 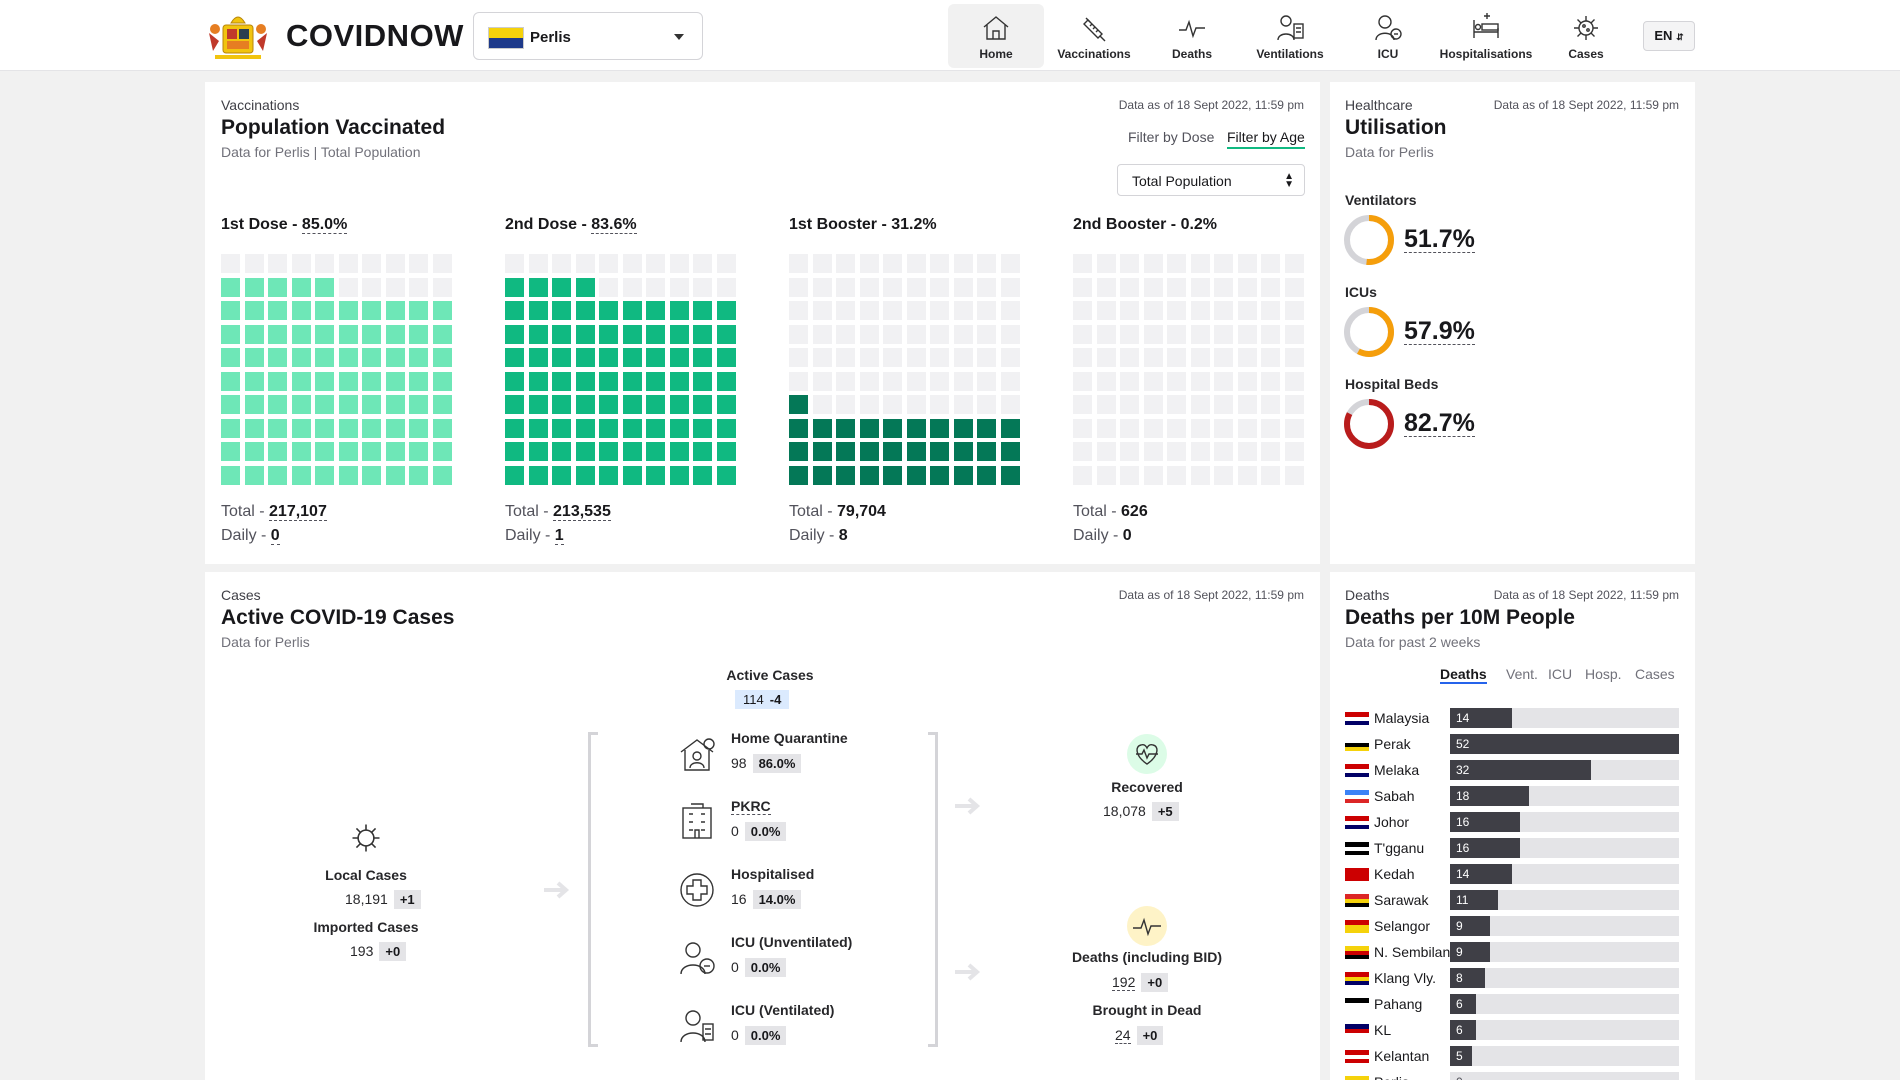 What do you see at coordinates (265, 642) in the screenshot?
I see `card-subtitle: Data for Perlis` at bounding box center [265, 642].